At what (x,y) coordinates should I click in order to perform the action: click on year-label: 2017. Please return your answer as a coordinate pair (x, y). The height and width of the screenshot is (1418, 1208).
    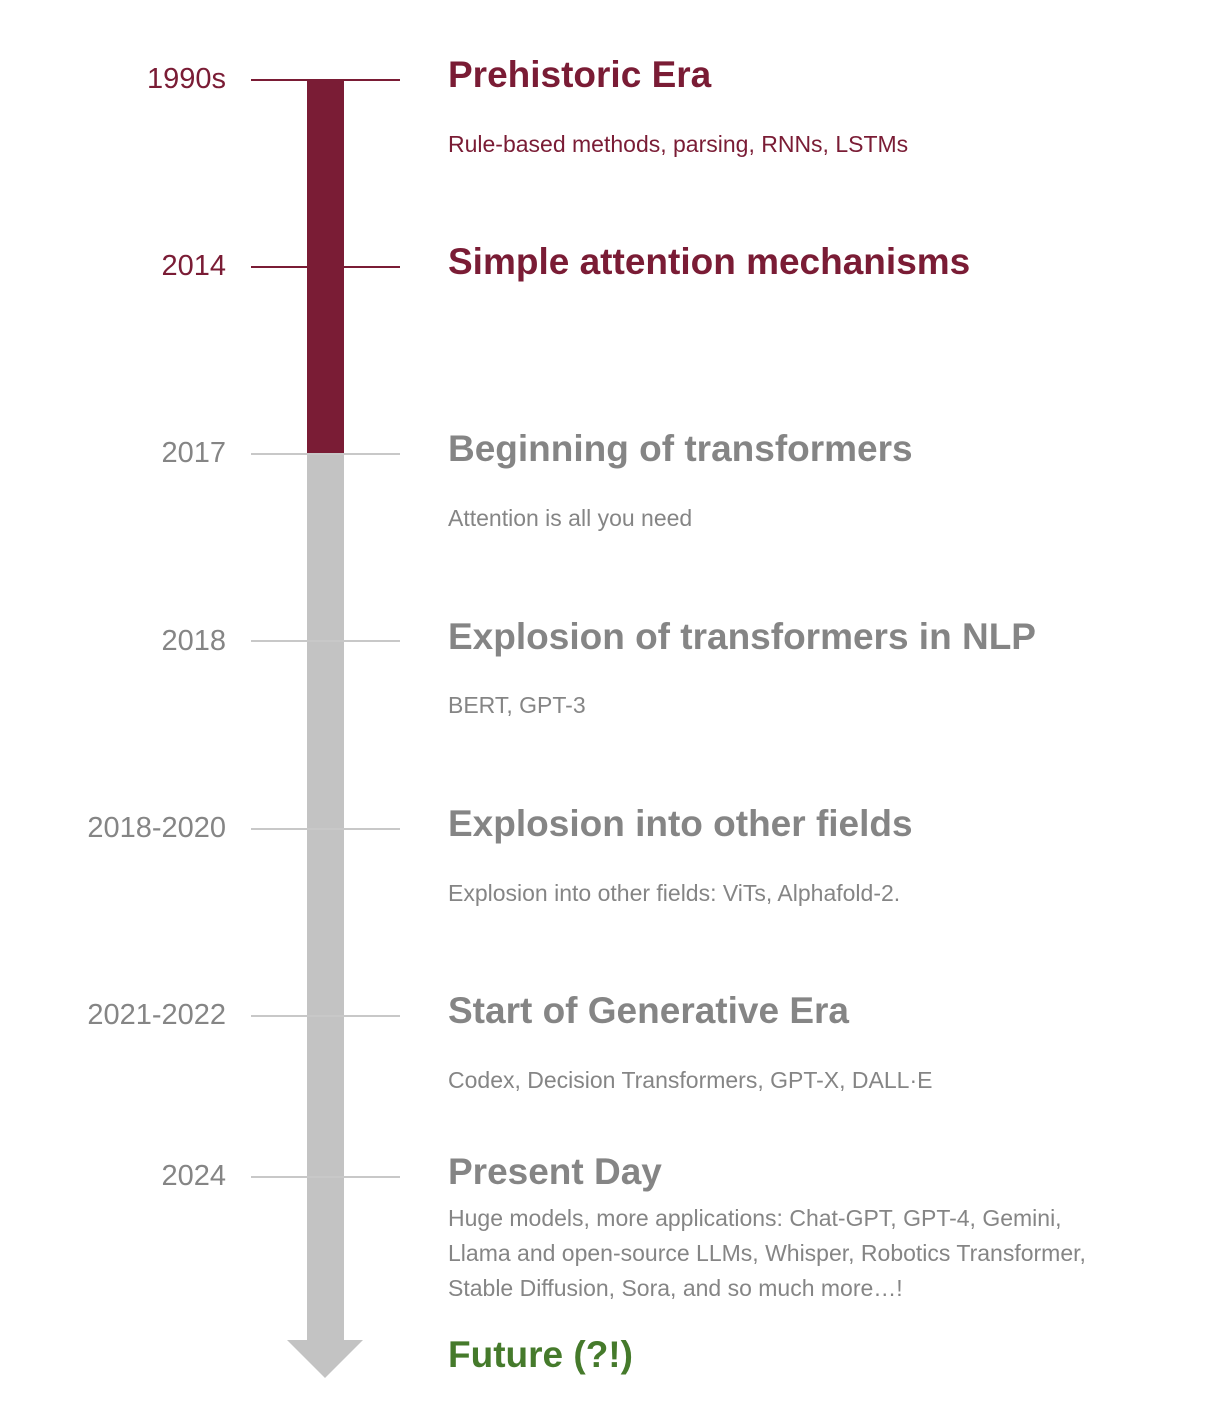
    Looking at the image, I should click on (193, 453).